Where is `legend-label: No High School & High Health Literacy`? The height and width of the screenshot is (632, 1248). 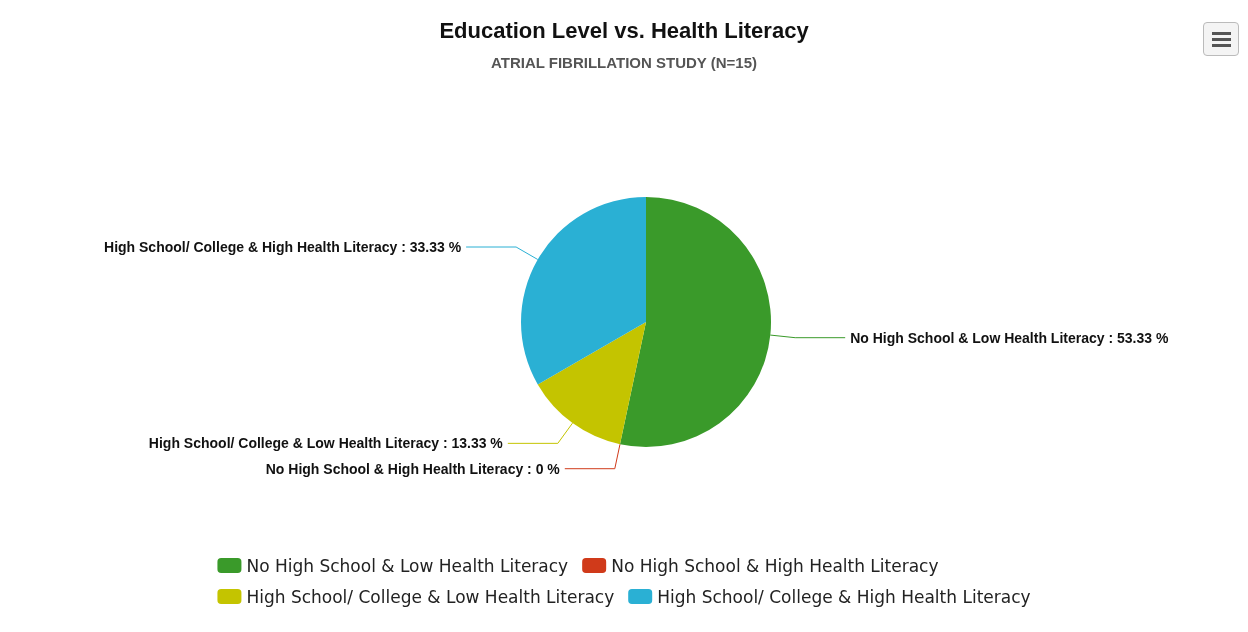
legend-label: No High School & High Health Literacy is located at coordinates (775, 565).